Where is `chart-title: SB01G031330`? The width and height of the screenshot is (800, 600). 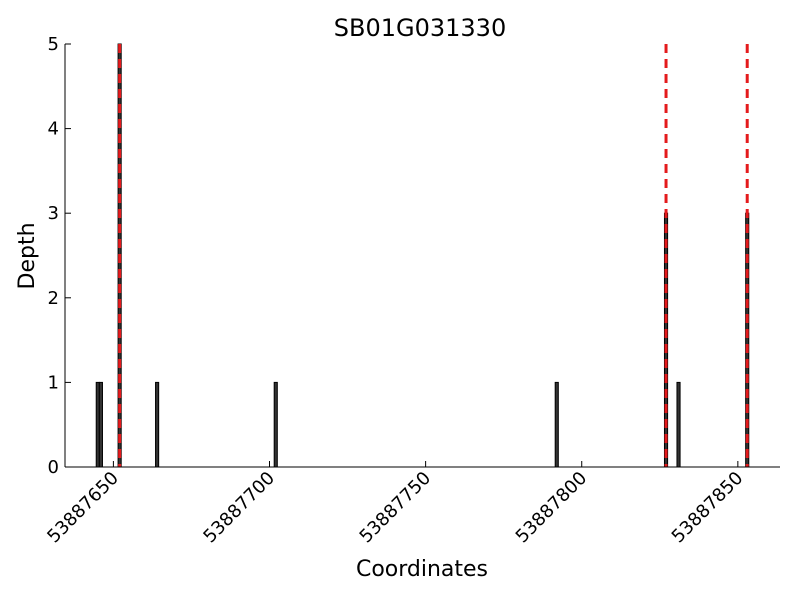 chart-title: SB01G031330 is located at coordinates (420, 28).